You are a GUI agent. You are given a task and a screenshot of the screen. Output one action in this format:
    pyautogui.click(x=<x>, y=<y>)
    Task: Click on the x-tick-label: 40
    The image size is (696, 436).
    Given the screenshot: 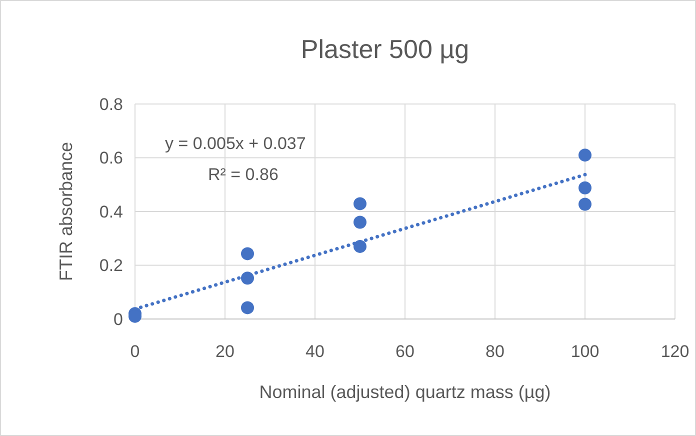 What is the action you would take?
    pyautogui.click(x=315, y=351)
    